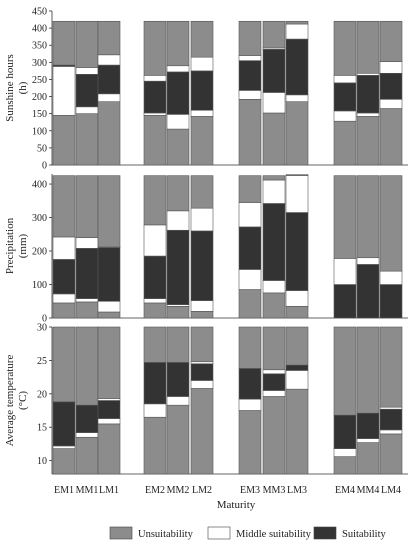 The height and width of the screenshot is (555, 411). What do you see at coordinates (345, 97) in the screenshot?
I see `bar-segment-em4-suitability` at bounding box center [345, 97].